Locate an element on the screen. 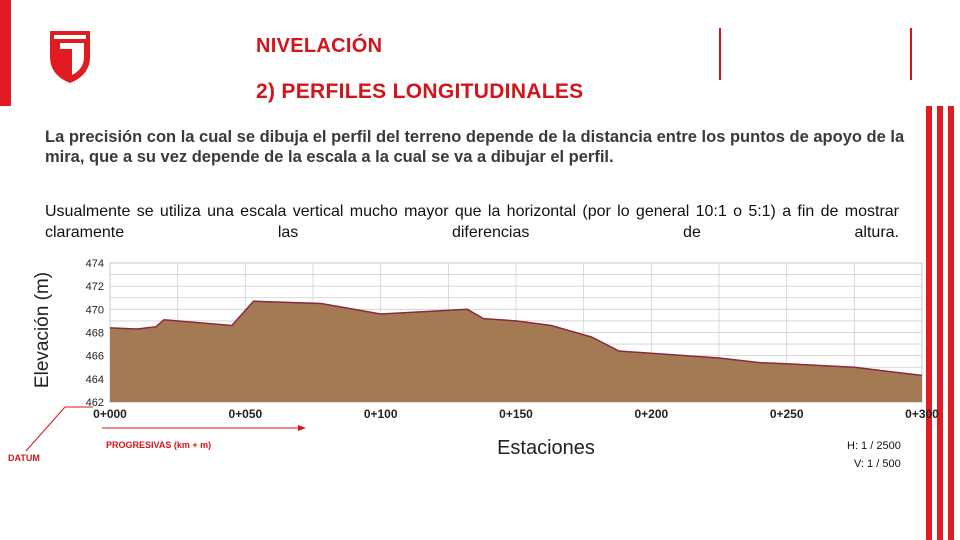 The width and height of the screenshot is (960, 540). horizontal-scale-label: H: 1 / 2500 is located at coordinates (874, 446).